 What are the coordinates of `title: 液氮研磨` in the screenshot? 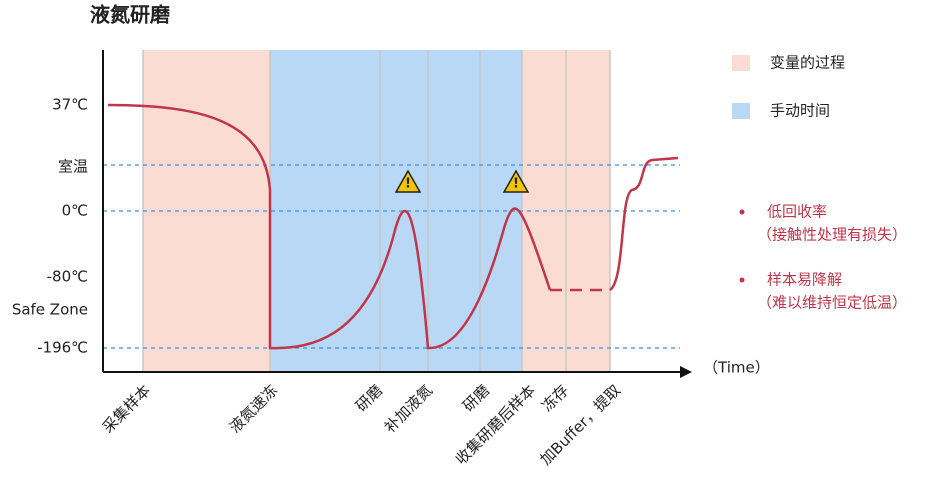 It's located at (130, 15).